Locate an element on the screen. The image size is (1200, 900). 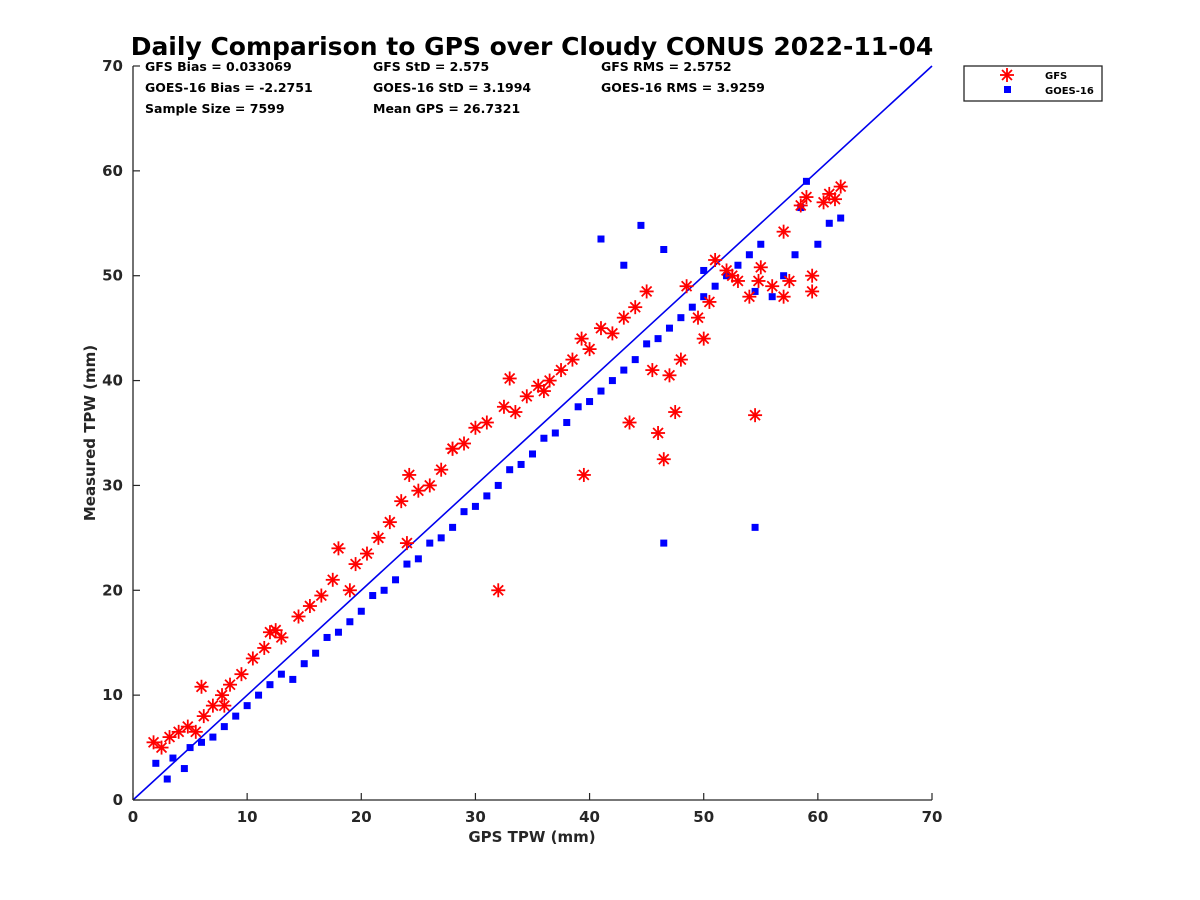
x-tick-label: 30 is located at coordinates (475, 817).